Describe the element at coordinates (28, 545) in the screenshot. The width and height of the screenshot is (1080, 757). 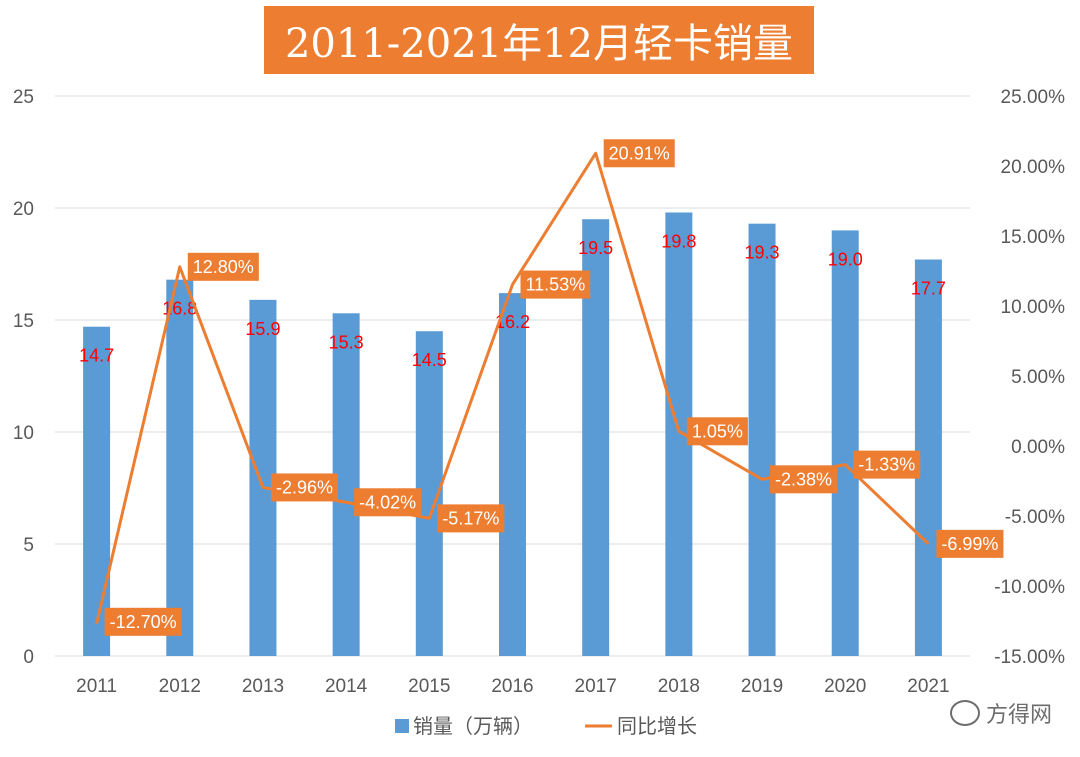
I see `y-left-tick-label: 5` at that location.